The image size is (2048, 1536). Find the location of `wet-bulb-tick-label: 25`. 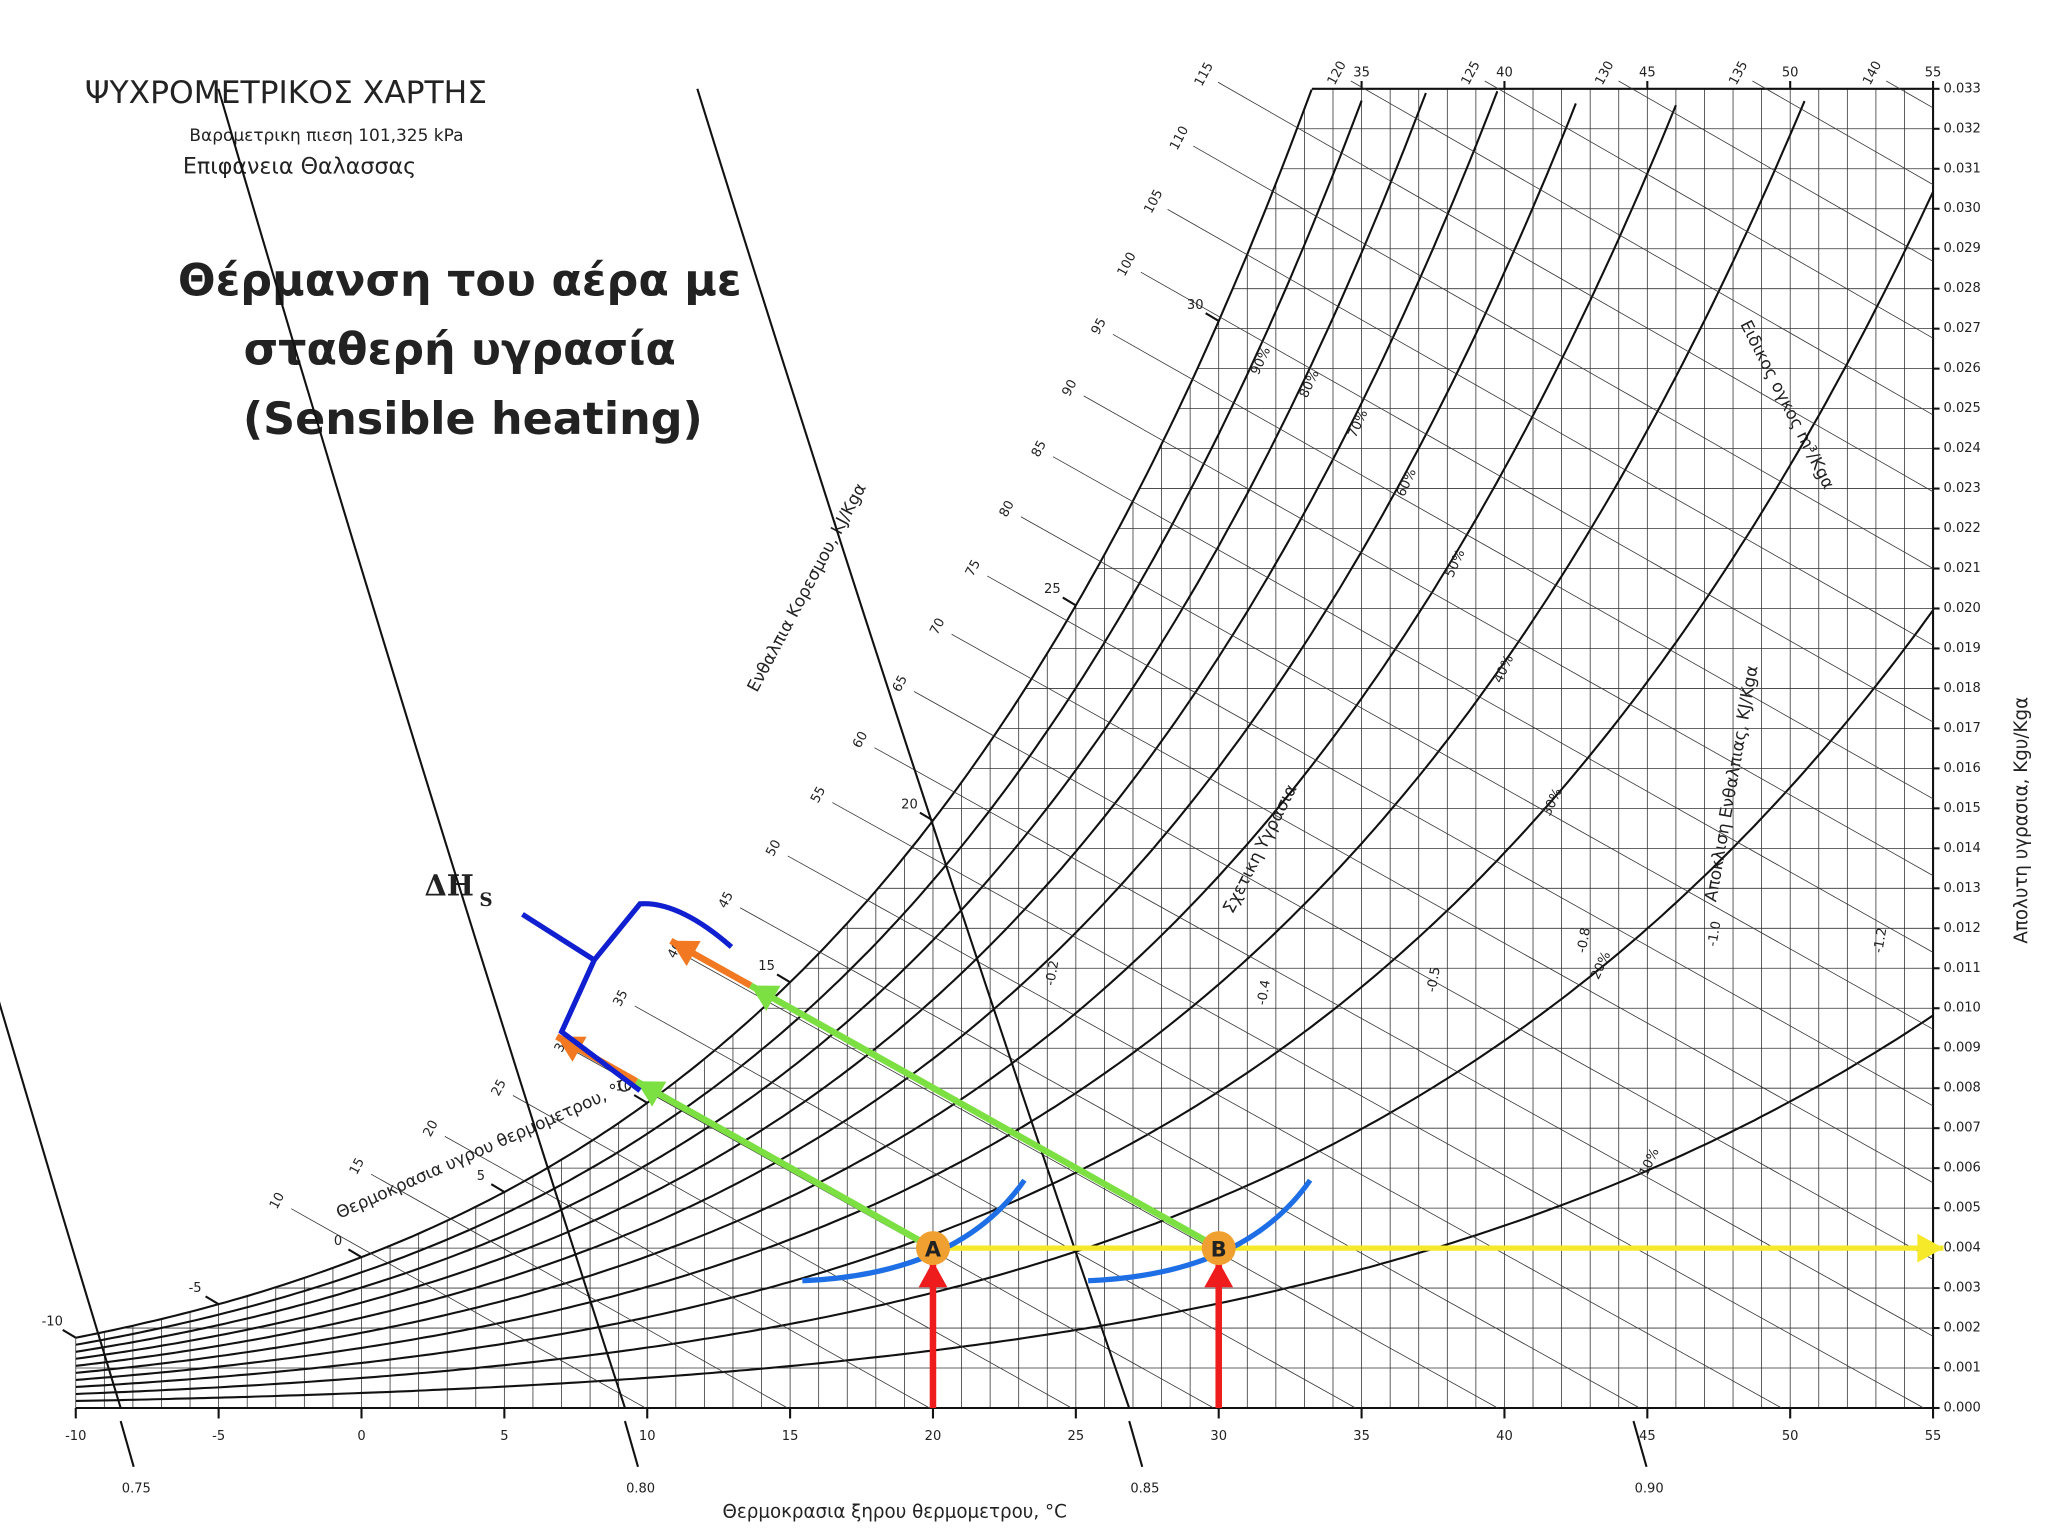

wet-bulb-tick-label: 25 is located at coordinates (1052, 589).